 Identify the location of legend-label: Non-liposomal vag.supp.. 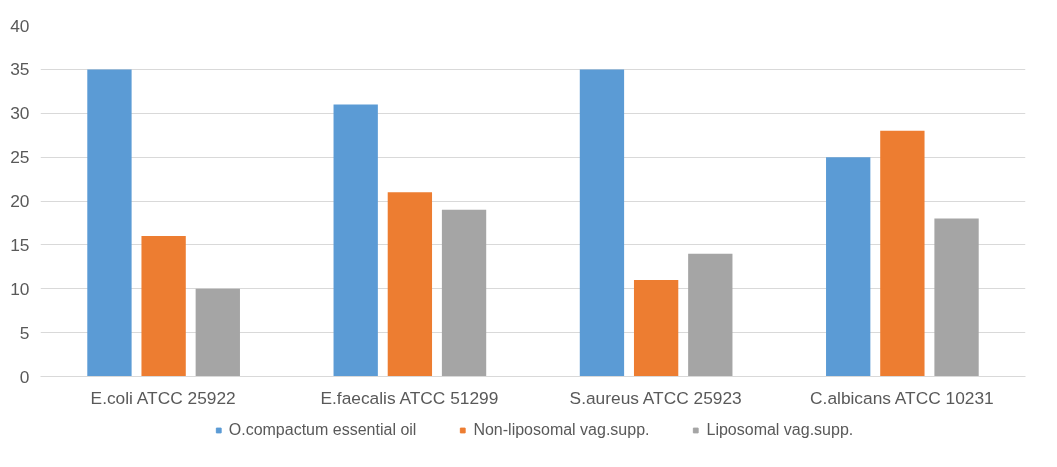
(561, 430).